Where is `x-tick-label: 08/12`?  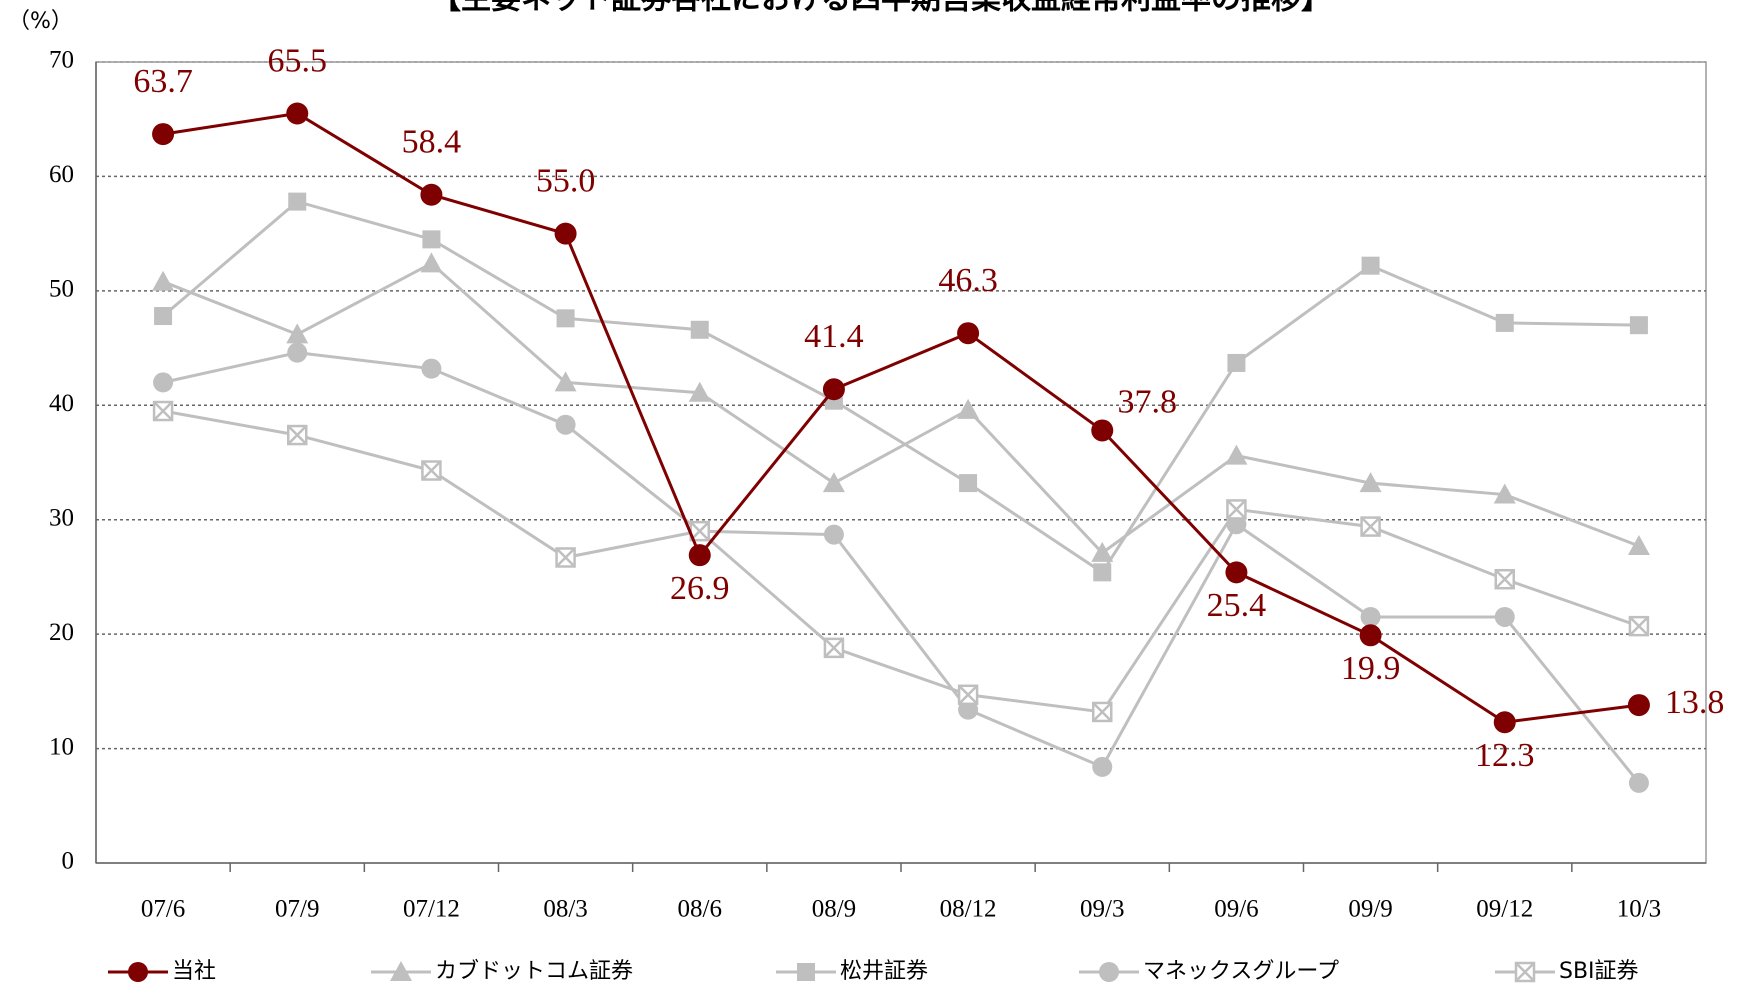
x-tick-label: 08/12 is located at coordinates (968, 909).